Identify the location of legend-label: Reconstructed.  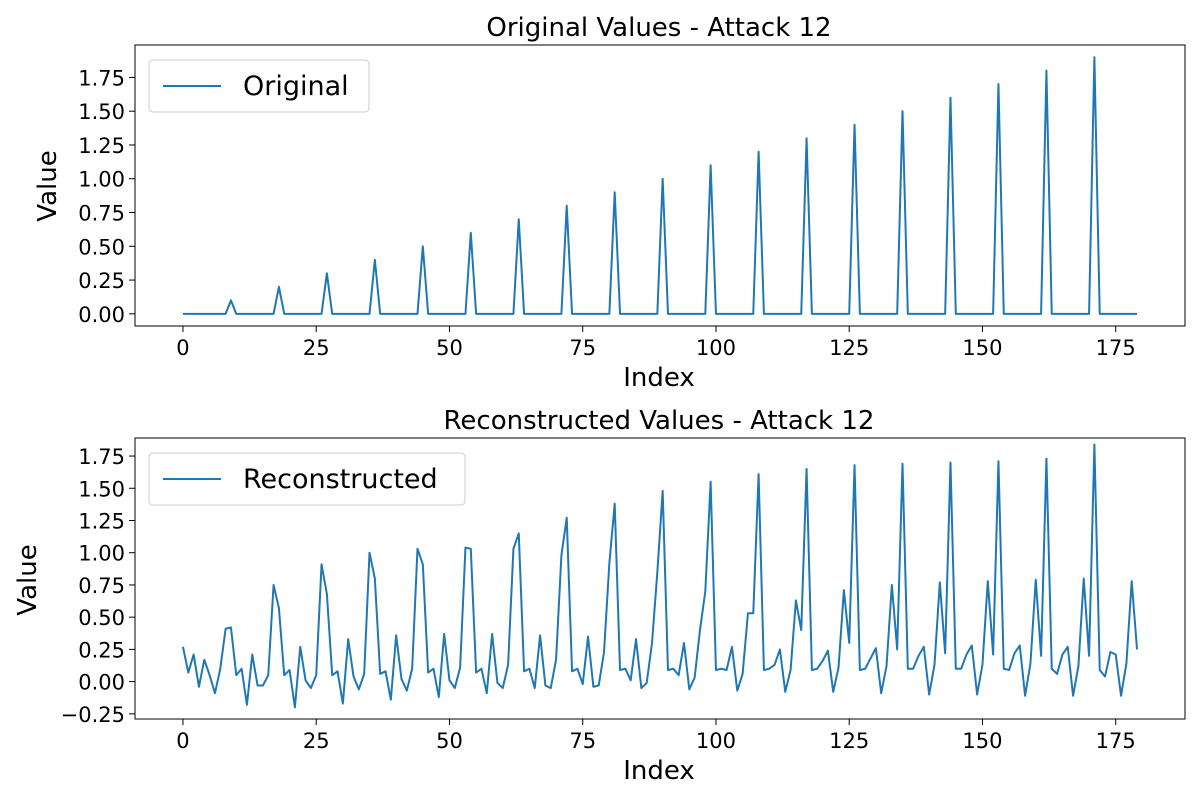
(340, 479).